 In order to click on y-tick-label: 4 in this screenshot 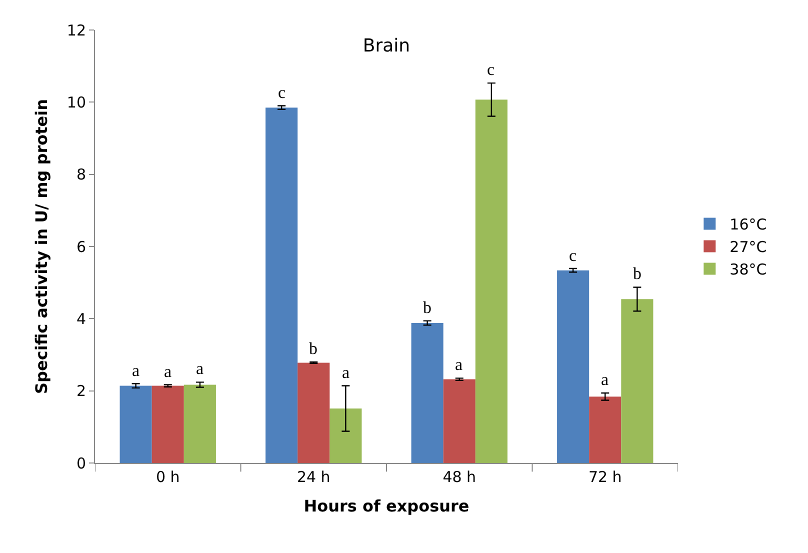, I will do `click(81, 319)`.